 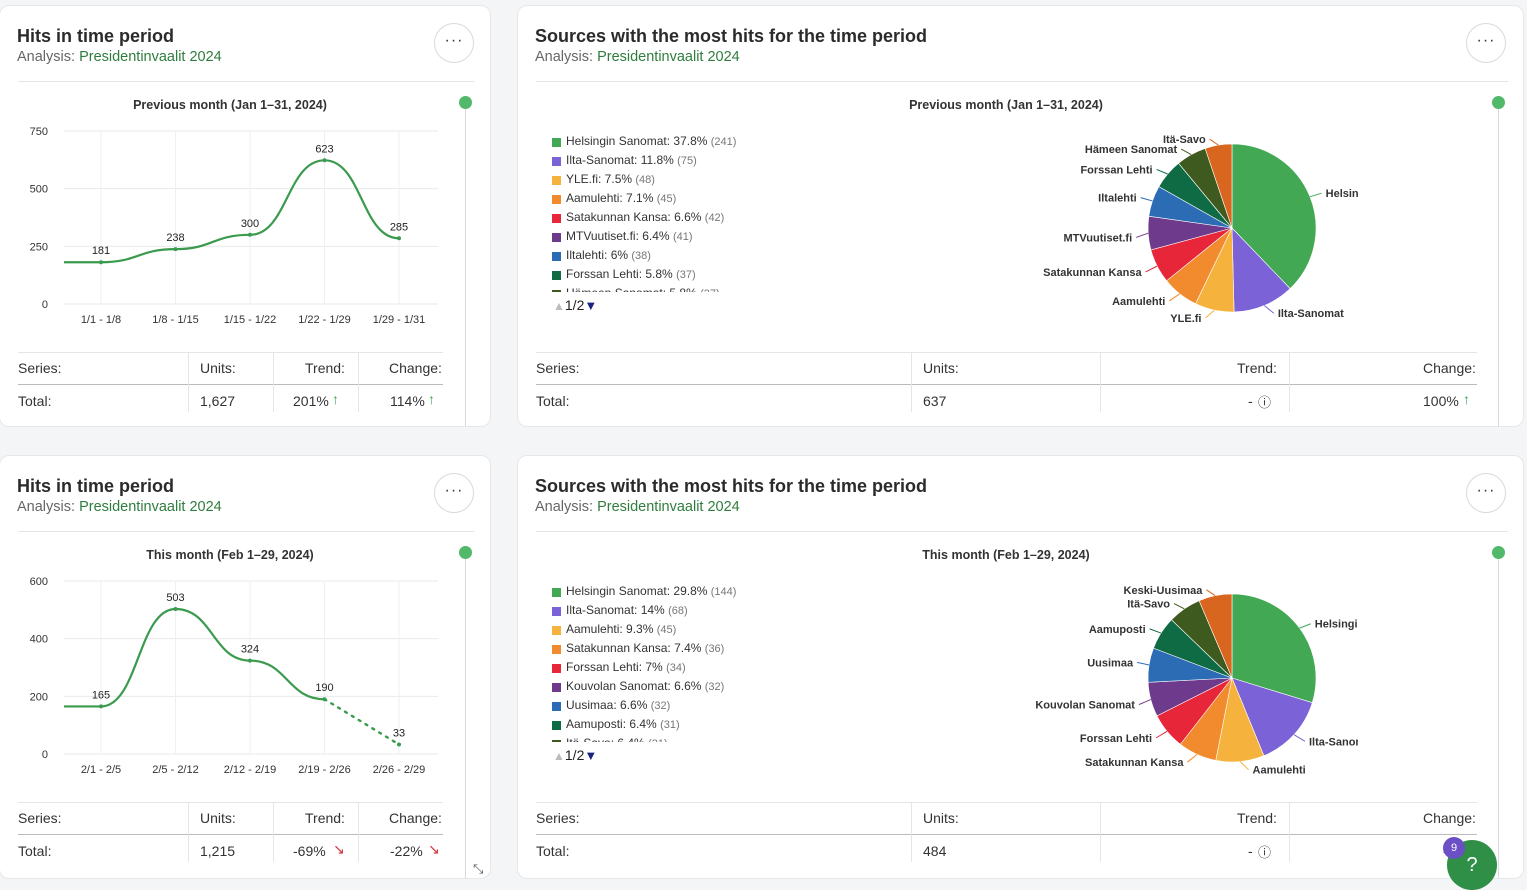 I want to click on legend-label: YLE.fi: 7.5%, so click(x=601, y=179).